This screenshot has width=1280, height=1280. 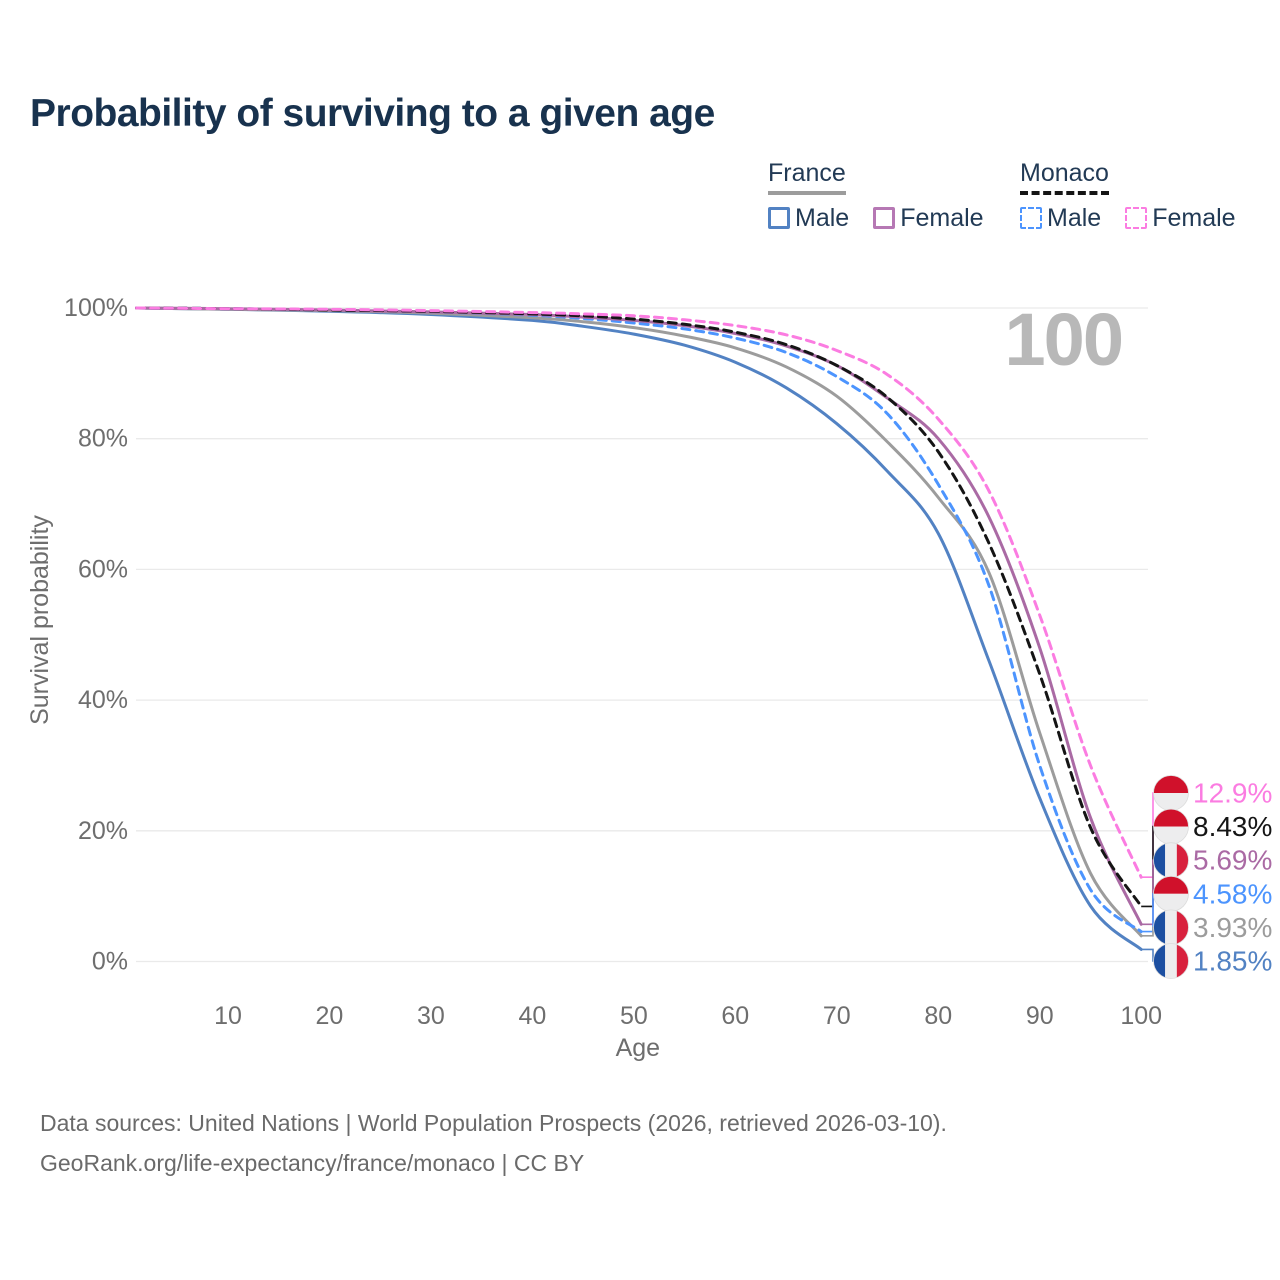 I want to click on legend-group-france: France Male Female, so click(x=888, y=196).